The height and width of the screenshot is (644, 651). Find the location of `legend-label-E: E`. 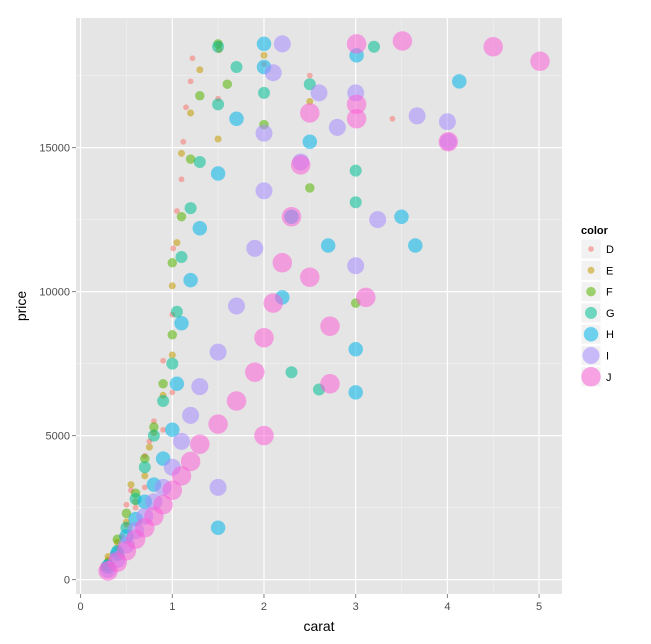

legend-label-E: E is located at coordinates (609, 271).